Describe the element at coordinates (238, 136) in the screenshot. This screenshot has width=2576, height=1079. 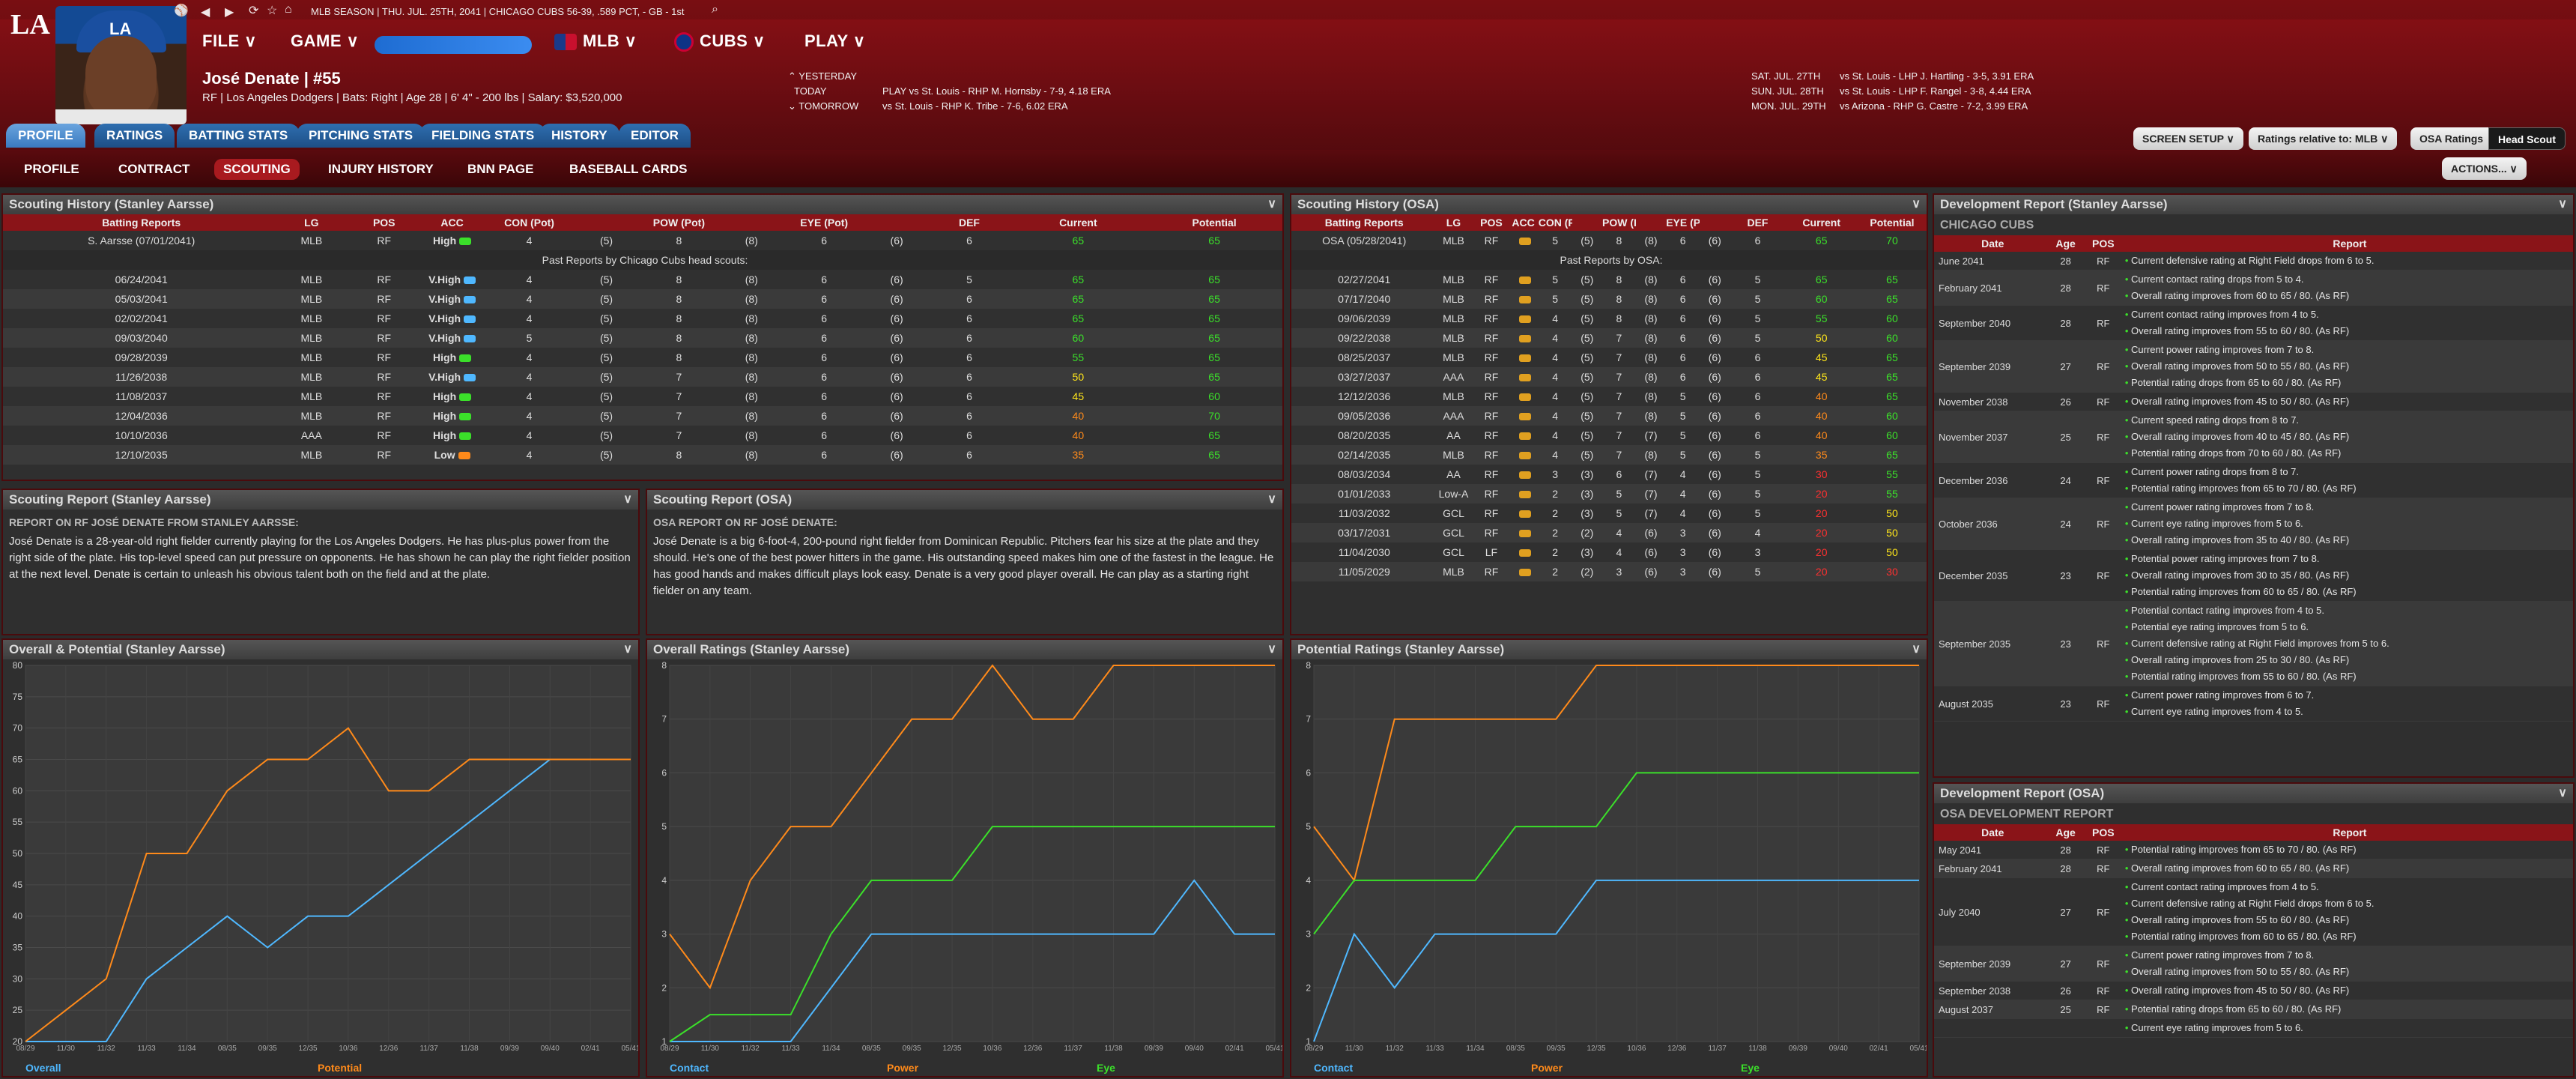
I see `tab-batting-stats: BATTING STATS` at that location.